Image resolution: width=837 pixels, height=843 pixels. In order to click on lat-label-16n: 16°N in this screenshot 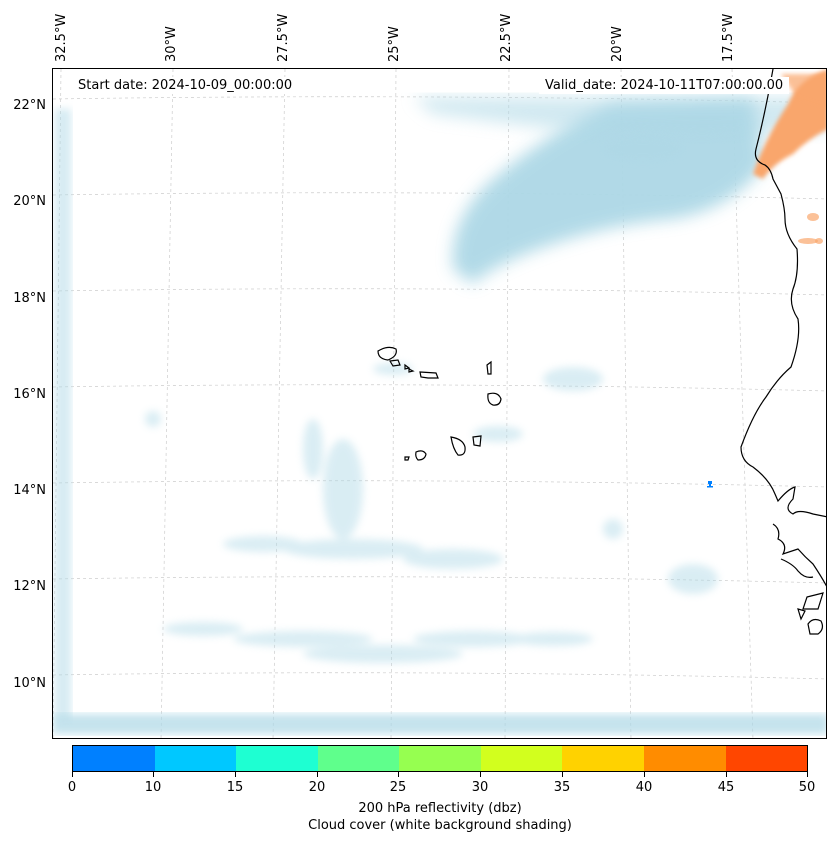, I will do `click(29, 394)`.